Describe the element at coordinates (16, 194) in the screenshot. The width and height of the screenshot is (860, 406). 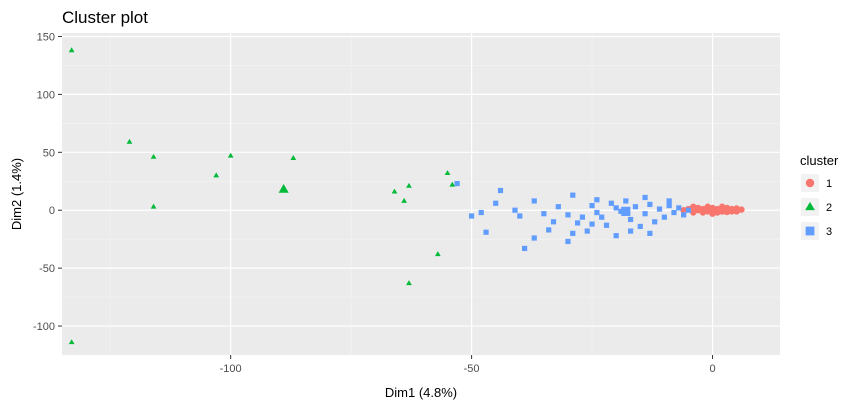
I see `y-axis-title: Dim2 (1.4%)` at that location.